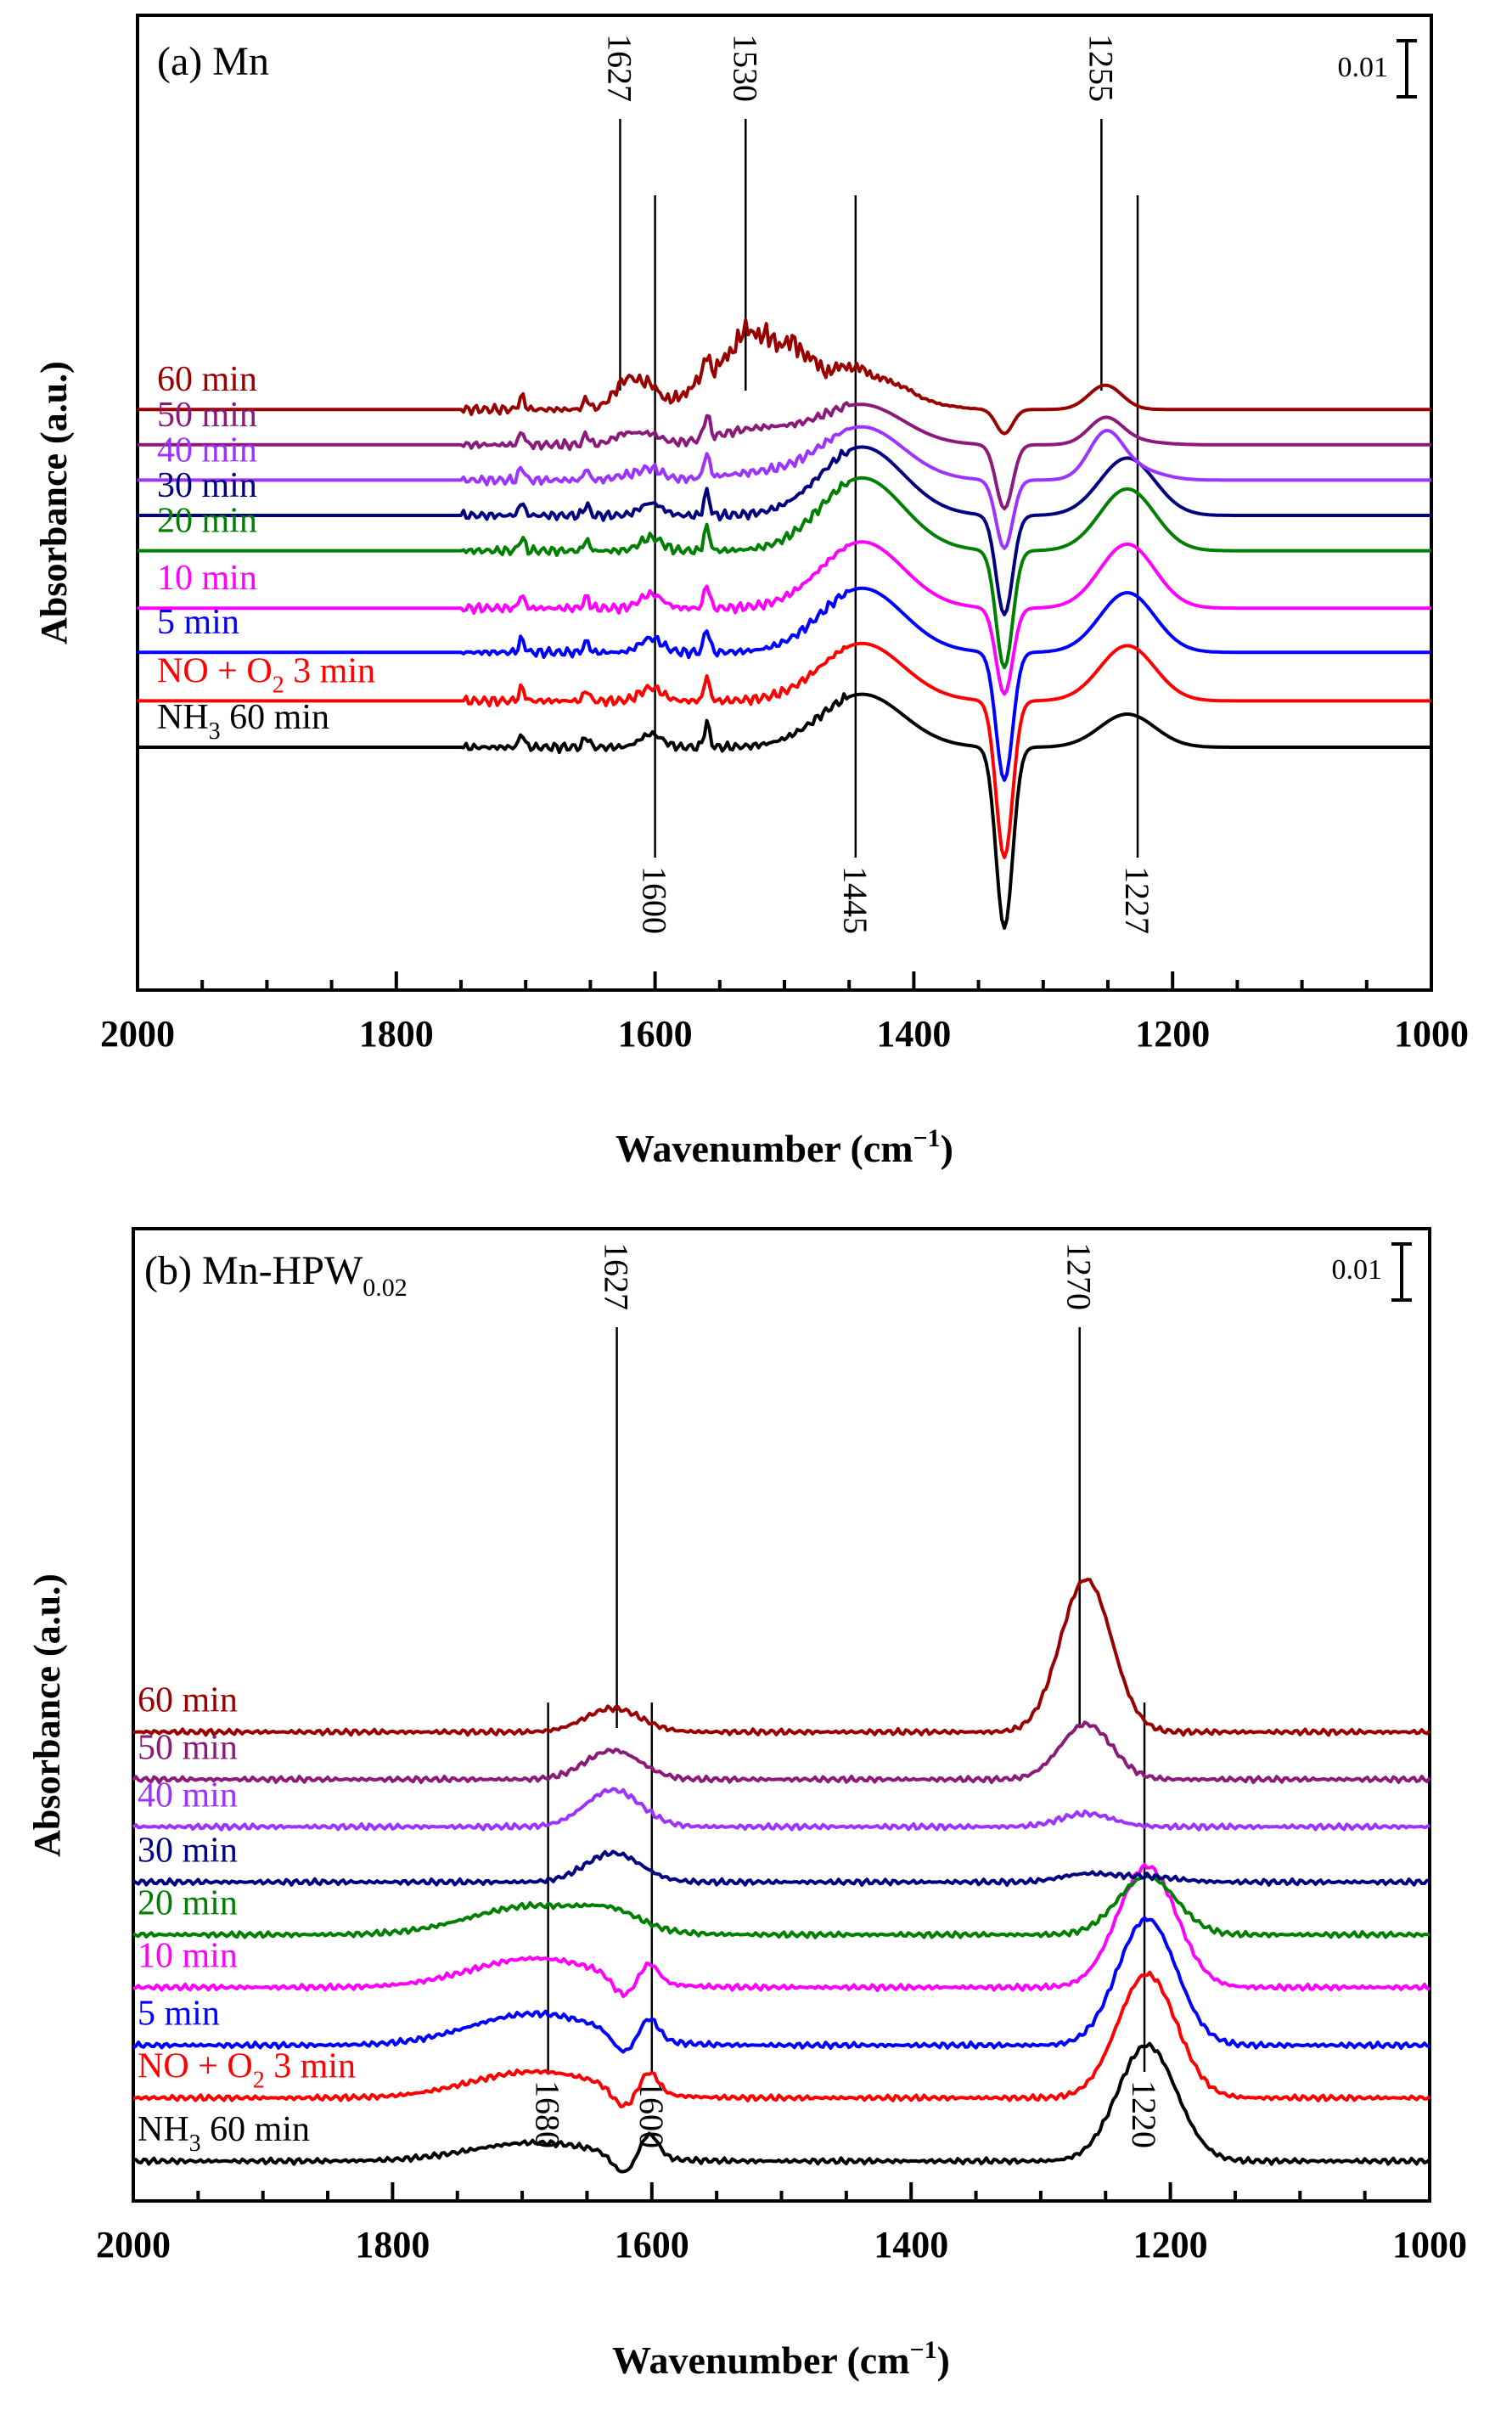 The image size is (1512, 2409). What do you see at coordinates (745, 68) in the screenshot?
I see `peak-label: 1530` at bounding box center [745, 68].